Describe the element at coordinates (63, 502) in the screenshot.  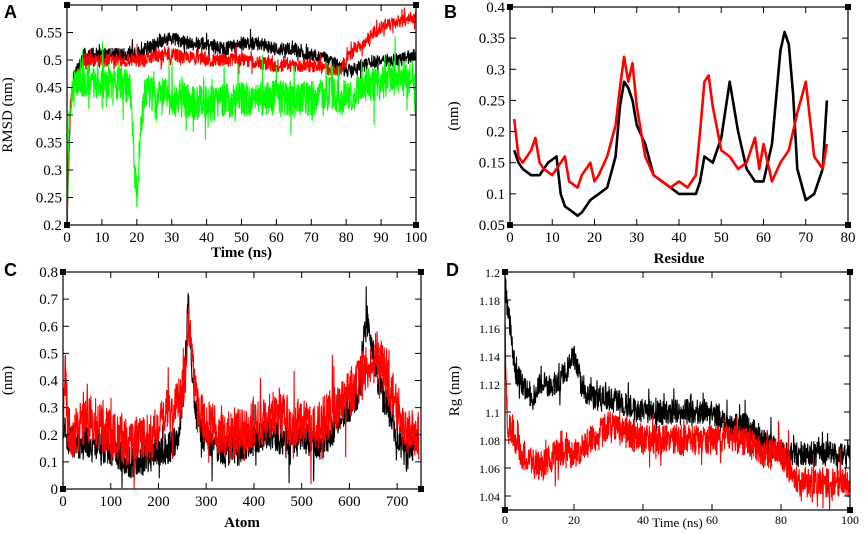
I see `panel-c-x-tick-label: 0` at that location.